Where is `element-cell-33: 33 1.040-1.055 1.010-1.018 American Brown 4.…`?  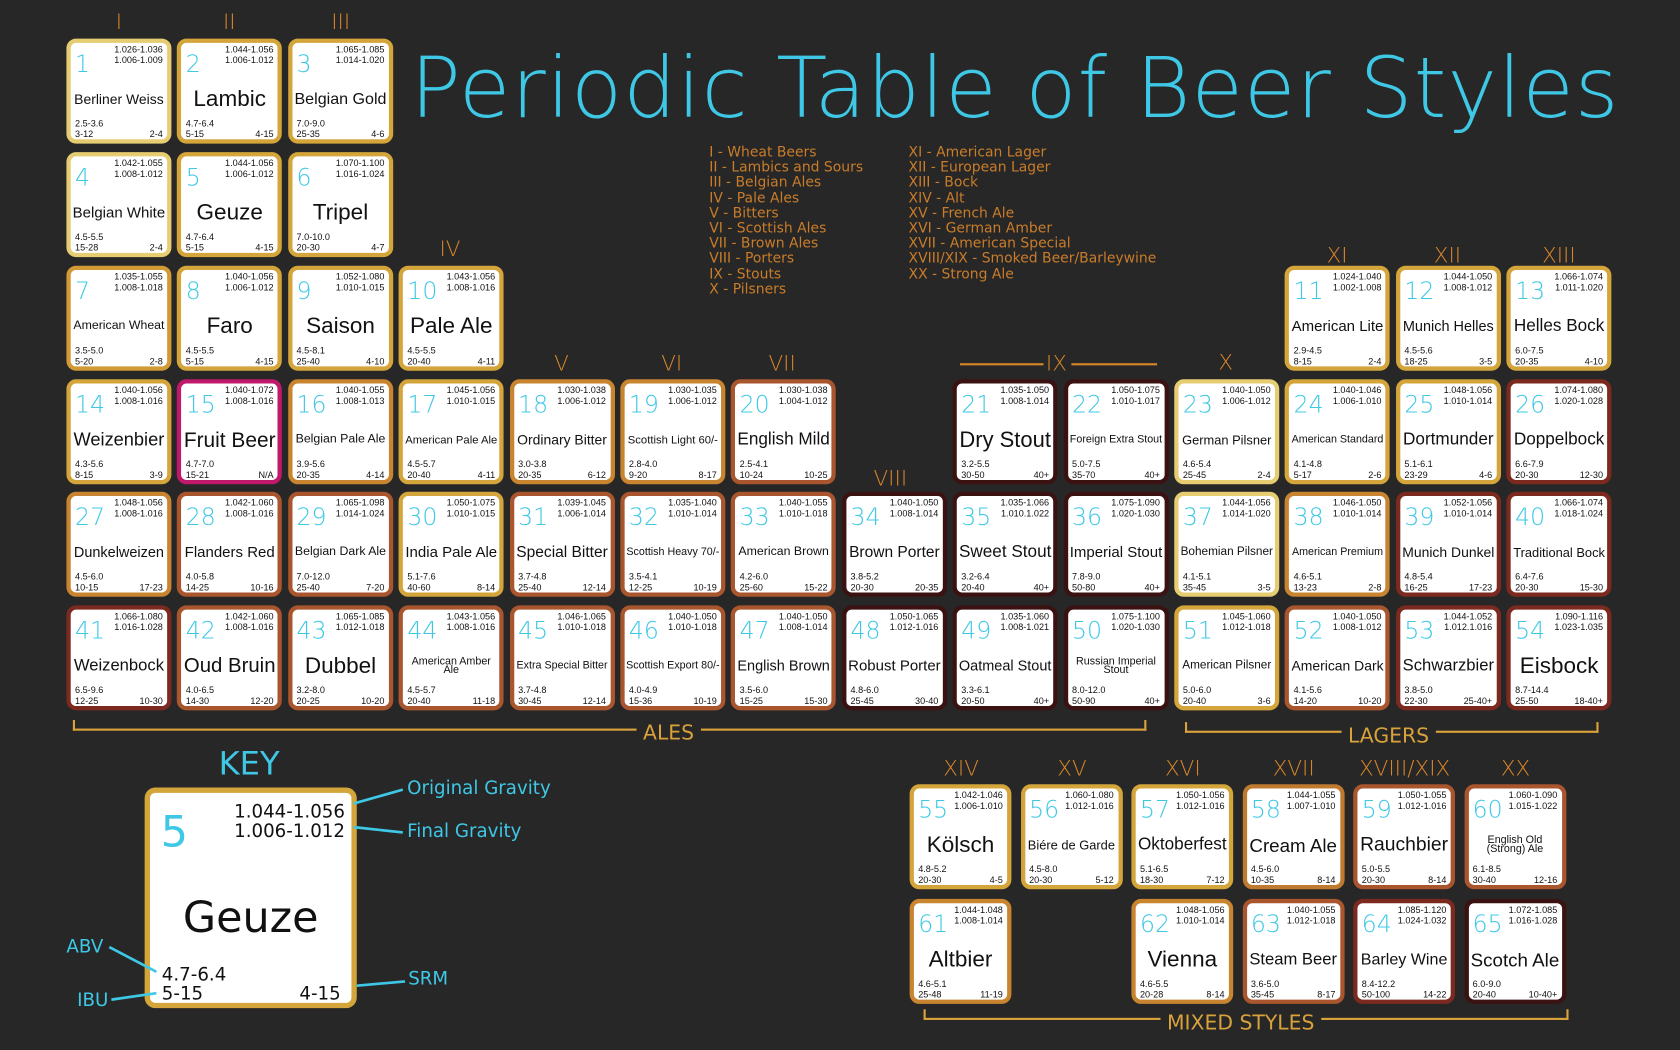
element-cell-33: 33 1.040-1.055 1.010-1.018 American Brown 4.… is located at coordinates (784, 544).